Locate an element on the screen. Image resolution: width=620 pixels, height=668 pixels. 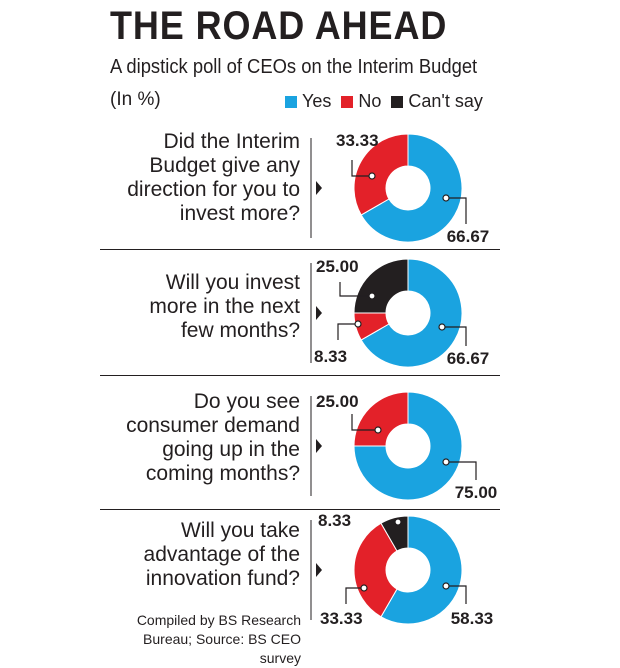
legend: Yes No Can't say is located at coordinates (384, 101).